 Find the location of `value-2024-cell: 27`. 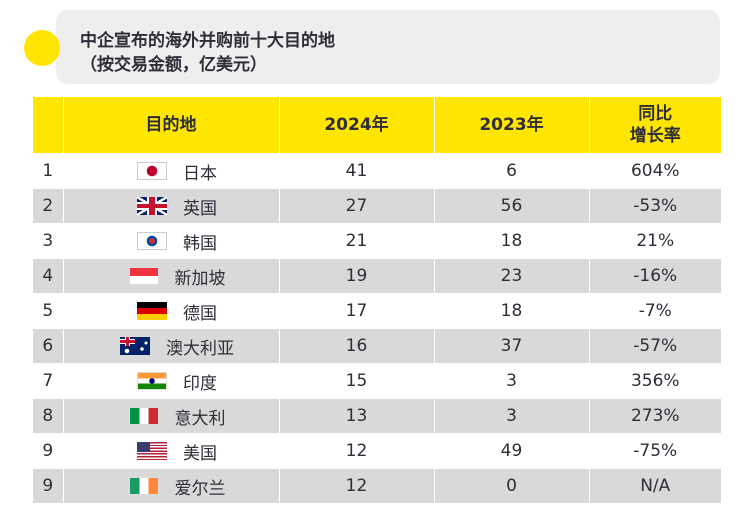

value-2024-cell: 27 is located at coordinates (357, 206).